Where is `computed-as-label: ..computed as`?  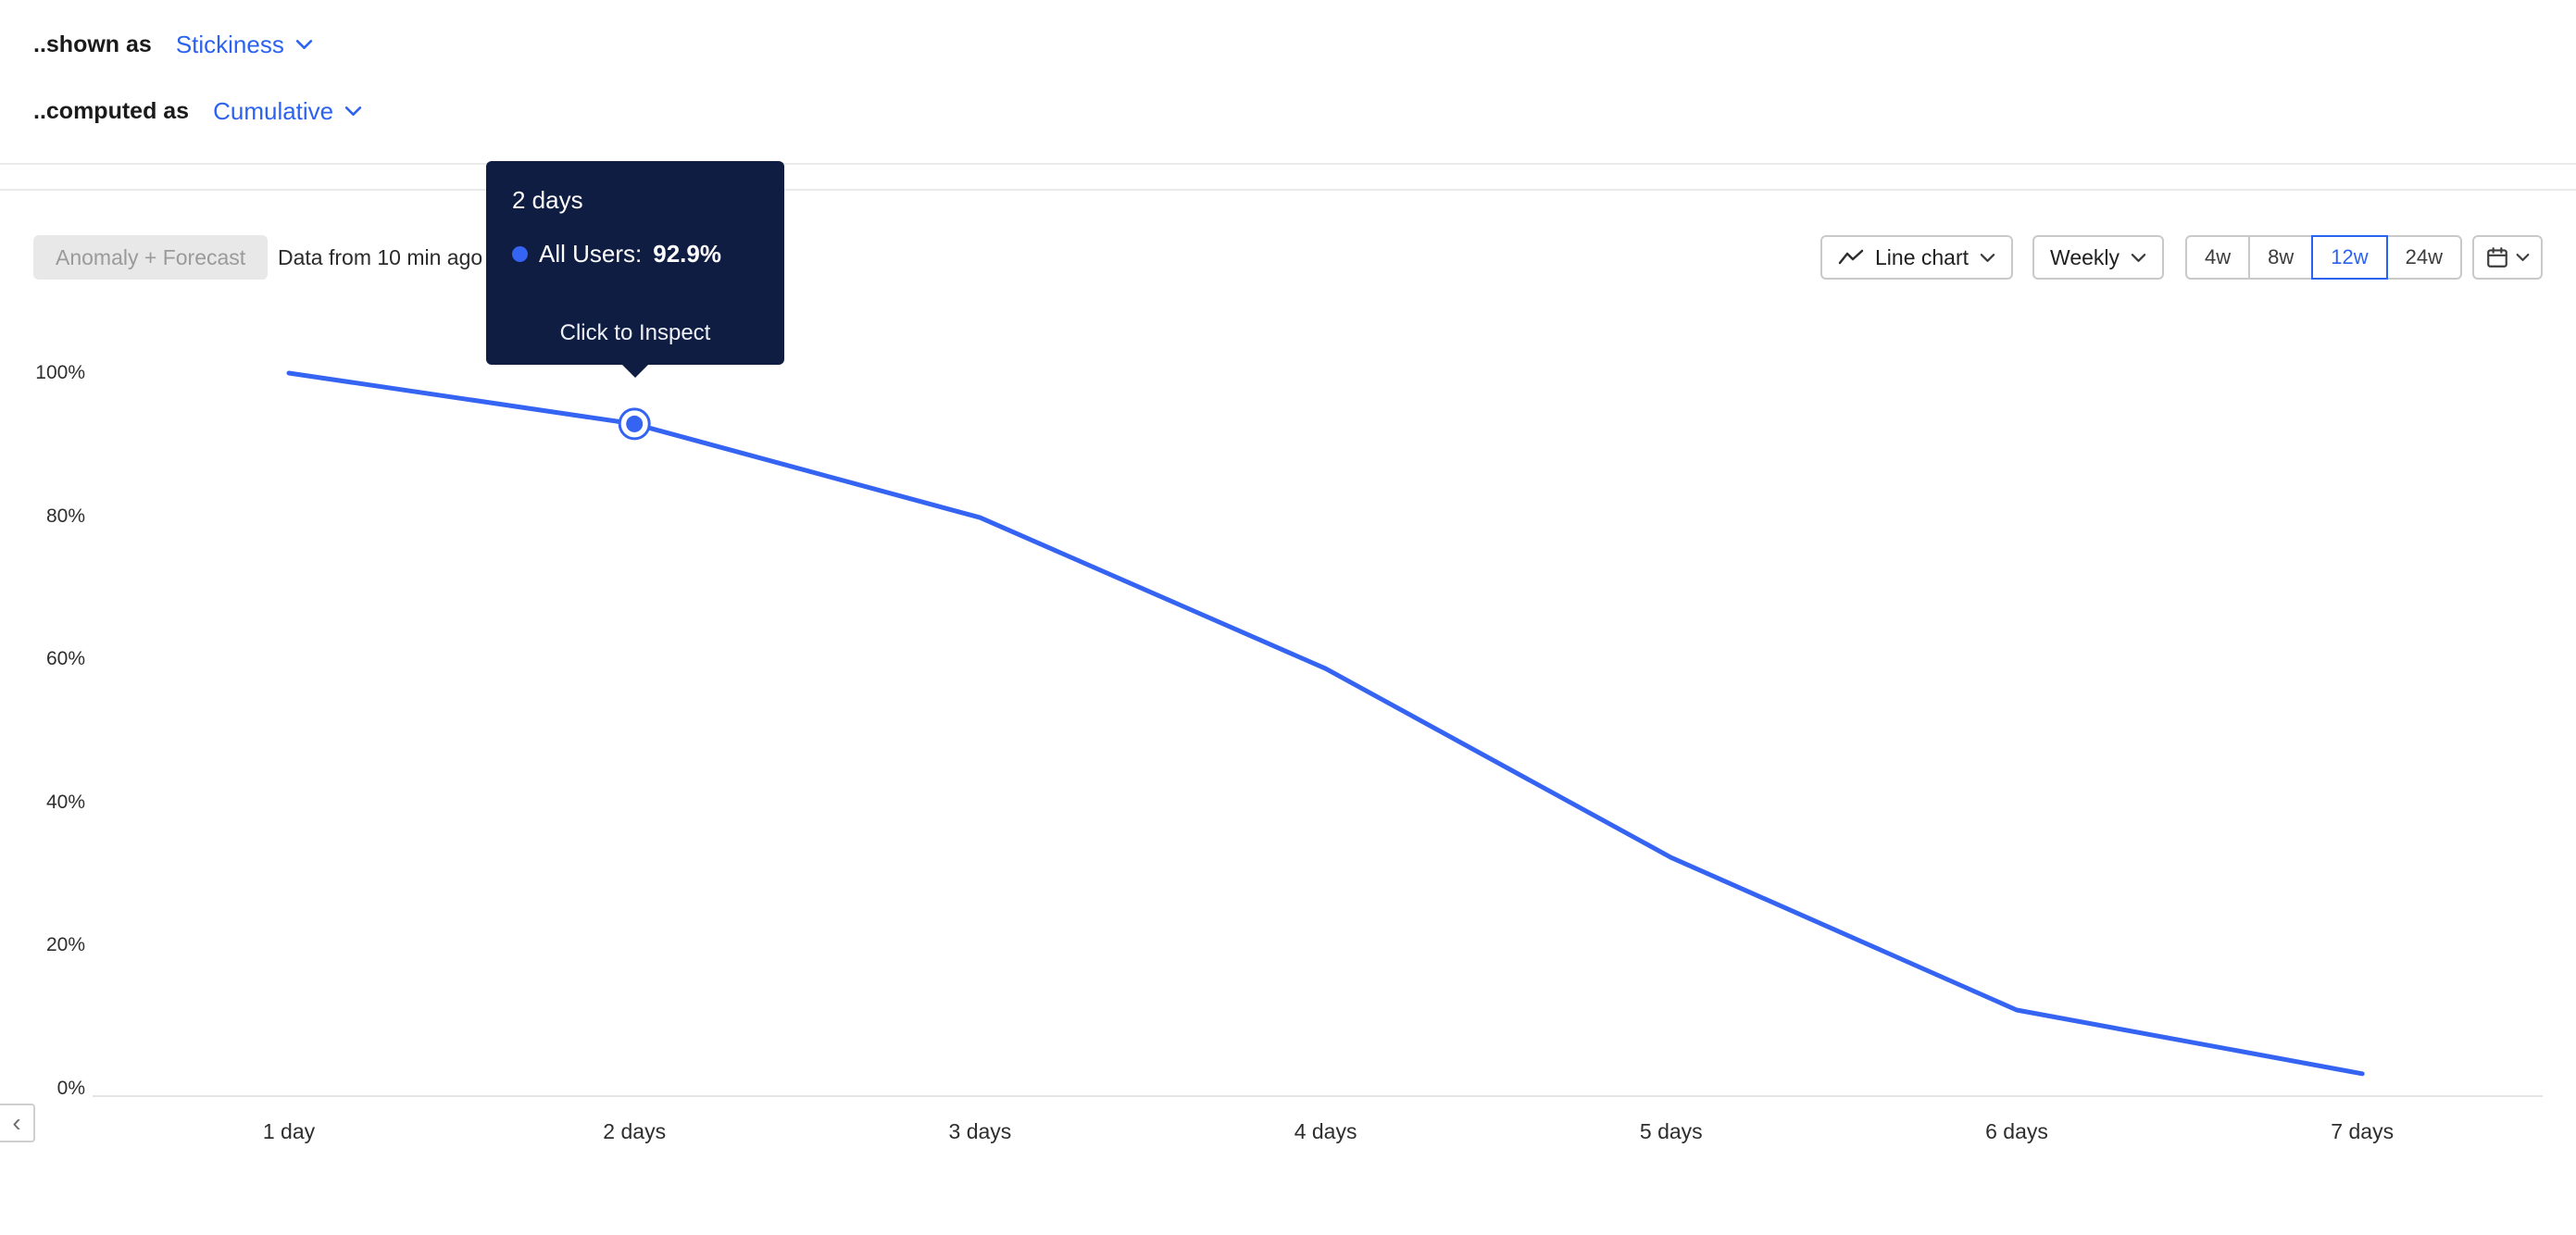 computed-as-label: ..computed as is located at coordinates (112, 110).